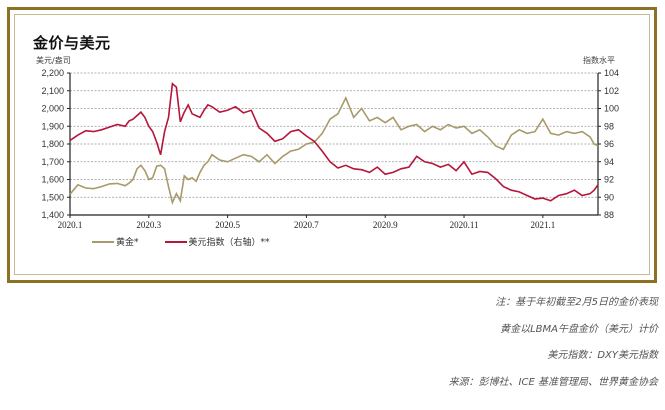  Describe the element at coordinates (611, 109) in the screenshot. I see `right-tick-label: 100` at that location.